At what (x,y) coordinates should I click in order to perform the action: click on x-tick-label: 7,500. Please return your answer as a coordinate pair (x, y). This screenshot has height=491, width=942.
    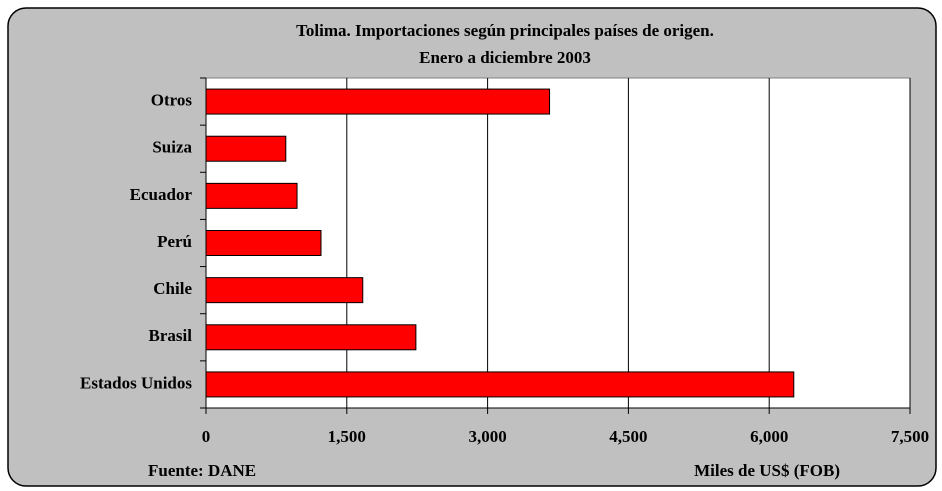
    Looking at the image, I should click on (910, 436).